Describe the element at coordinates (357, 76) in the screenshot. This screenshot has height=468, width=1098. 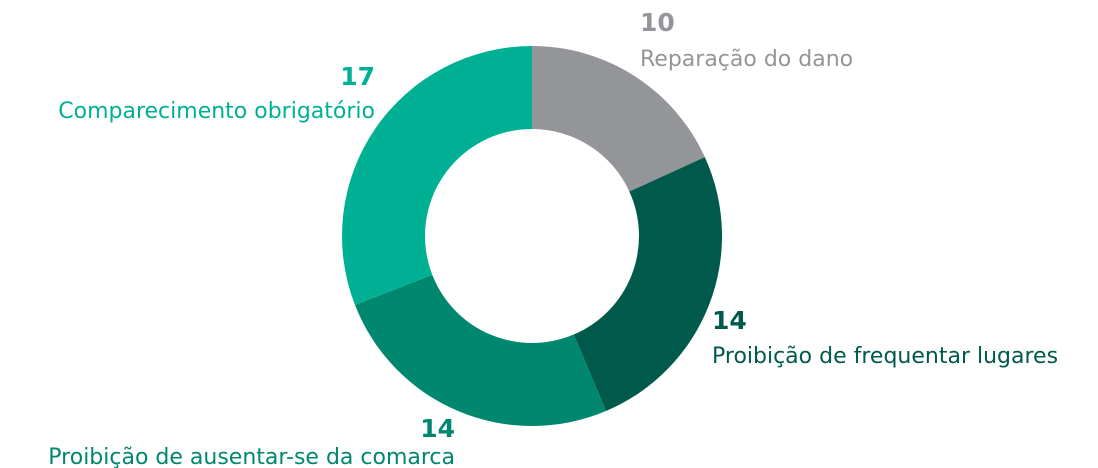
I see `value-label: 17` at that location.